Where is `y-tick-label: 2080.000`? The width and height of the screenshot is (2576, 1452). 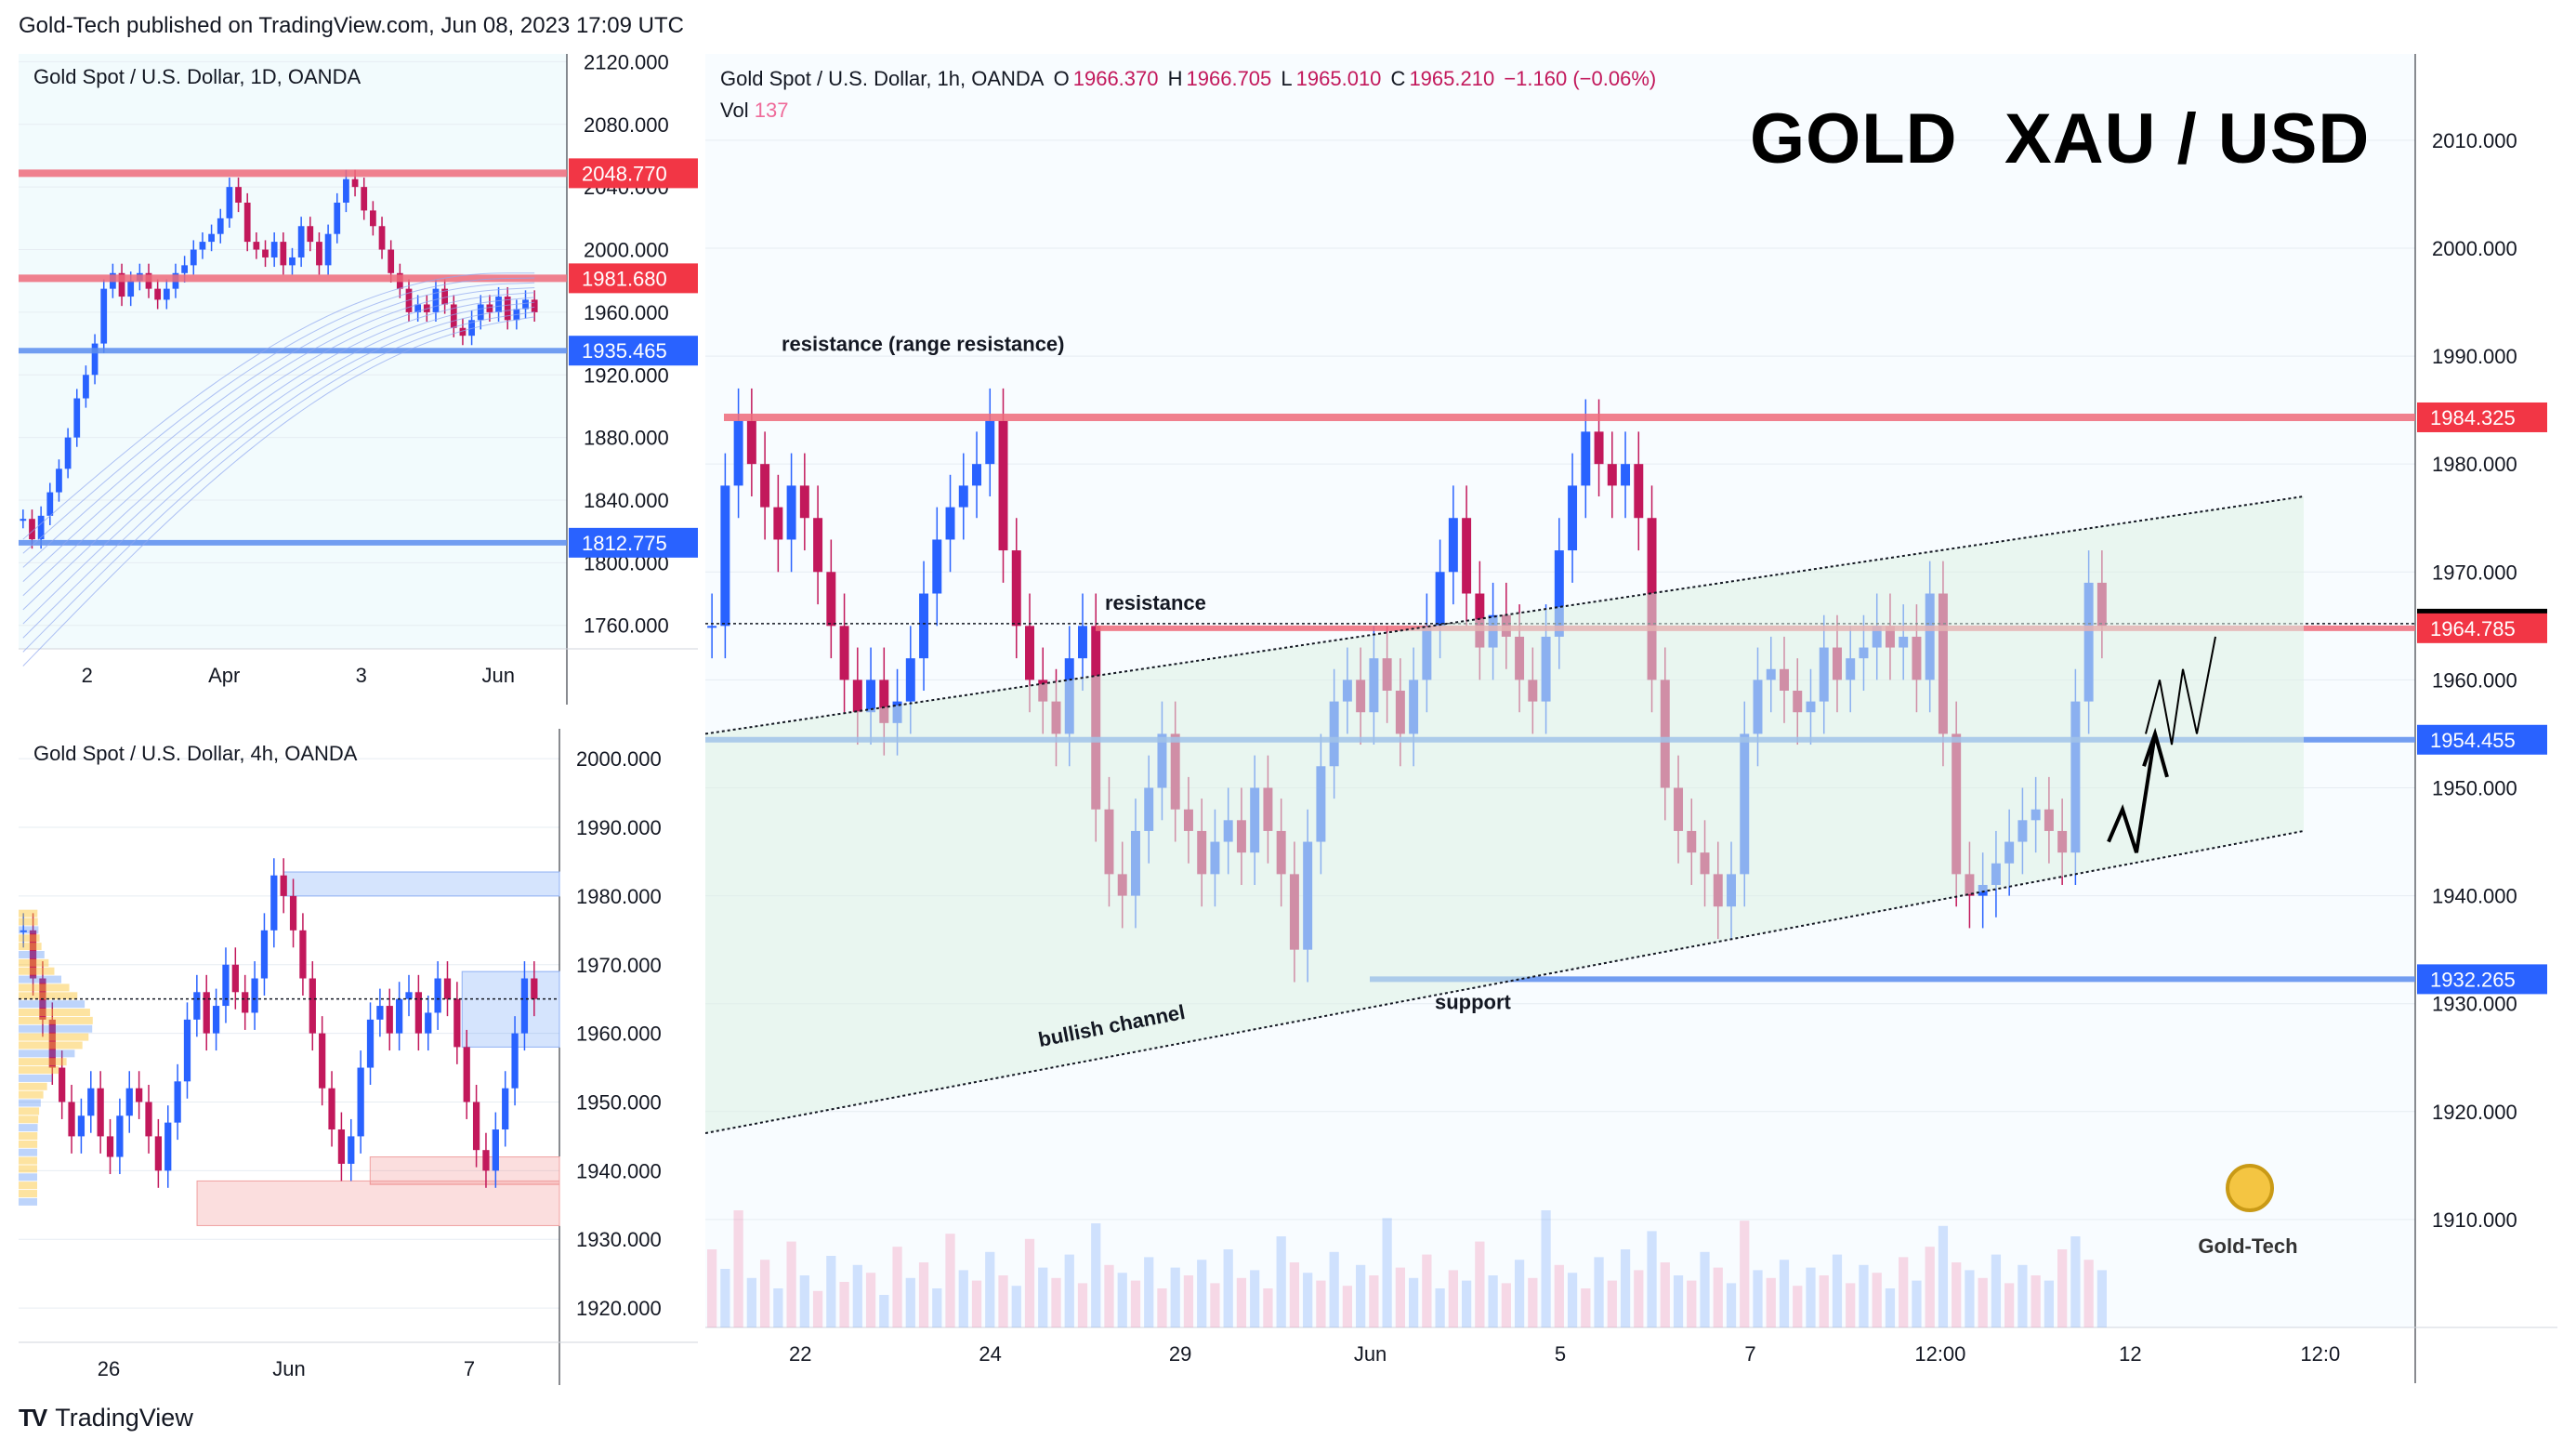 y-tick-label: 2080.000 is located at coordinates (626, 125).